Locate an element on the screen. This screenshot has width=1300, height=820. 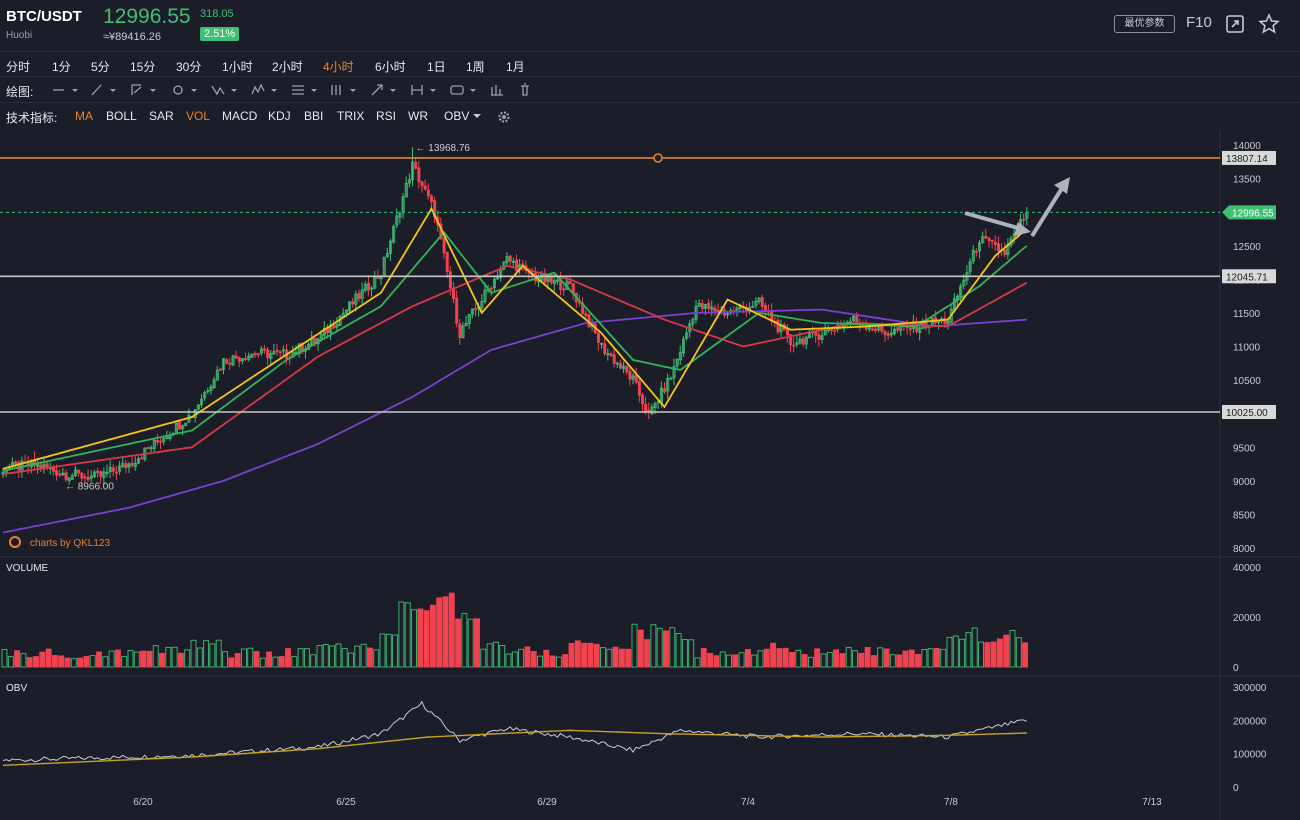
trash-icon is located at coordinates (533, 90).